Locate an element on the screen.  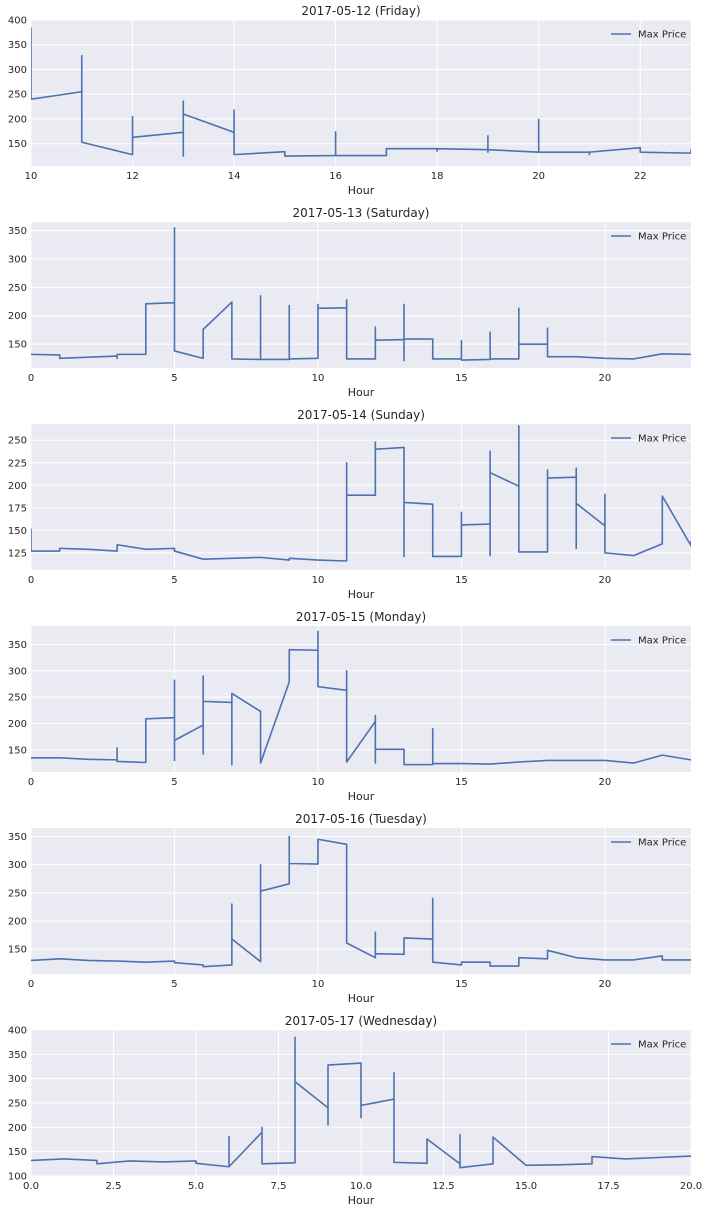
y-tick-label: 125 is located at coordinates (17, 553).